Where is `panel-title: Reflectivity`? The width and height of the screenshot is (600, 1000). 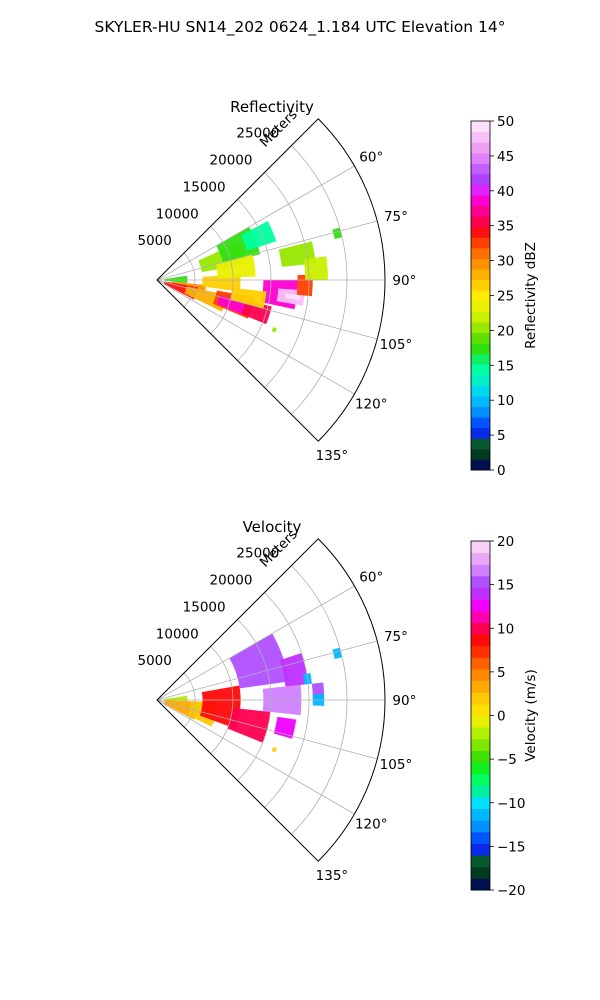
panel-title: Reflectivity is located at coordinates (272, 107).